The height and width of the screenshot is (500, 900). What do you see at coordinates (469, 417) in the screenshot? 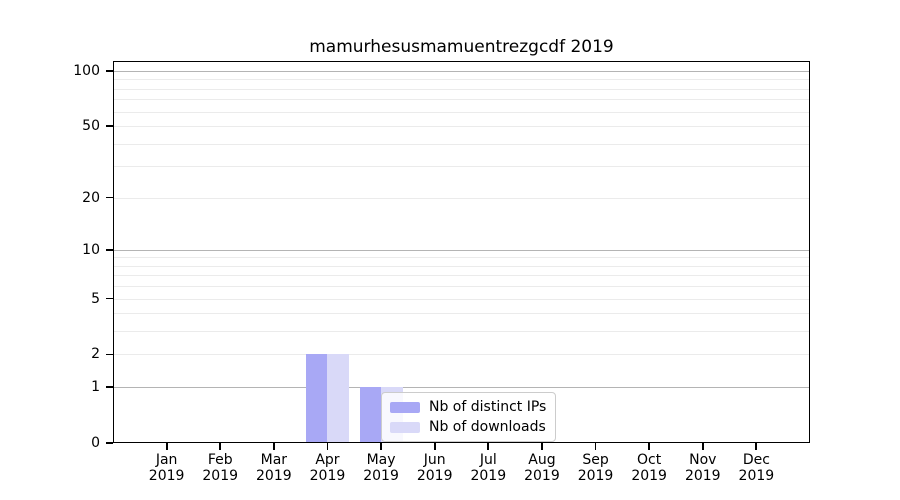
I see `legend: Nb of distinct IPs Nb of downloads` at bounding box center [469, 417].